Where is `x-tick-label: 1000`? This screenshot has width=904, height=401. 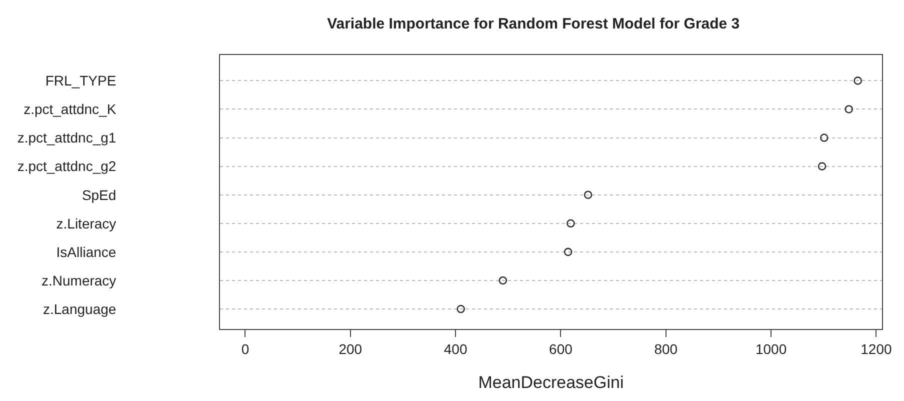
x-tick-label: 1000 is located at coordinates (771, 348).